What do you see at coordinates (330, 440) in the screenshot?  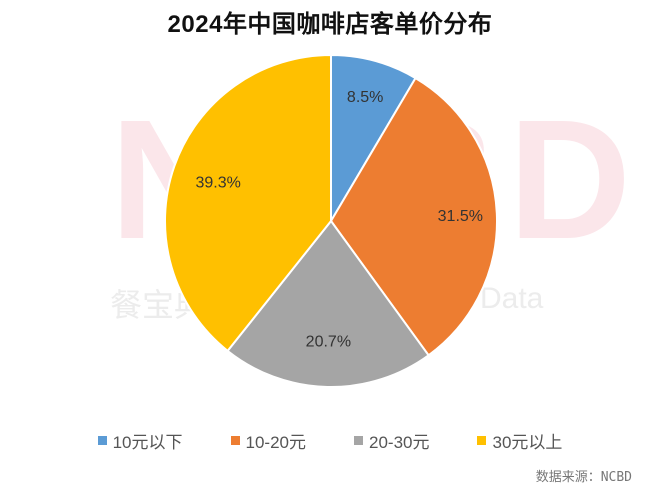 I see `legend: 10元以下 10-20元 20-30元 30元以上` at bounding box center [330, 440].